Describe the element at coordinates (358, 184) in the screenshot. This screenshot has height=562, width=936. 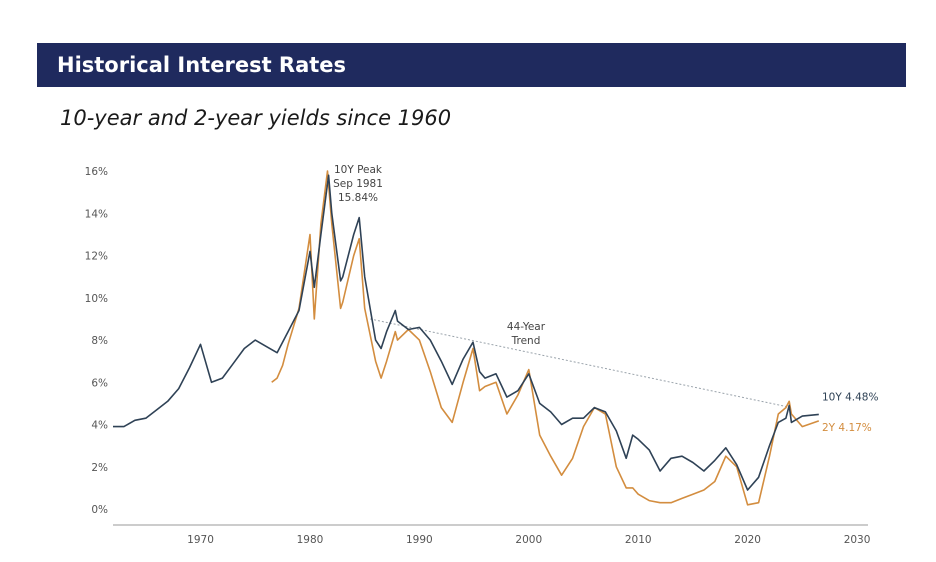
I see `peak-annotation: Sep 1981` at that location.